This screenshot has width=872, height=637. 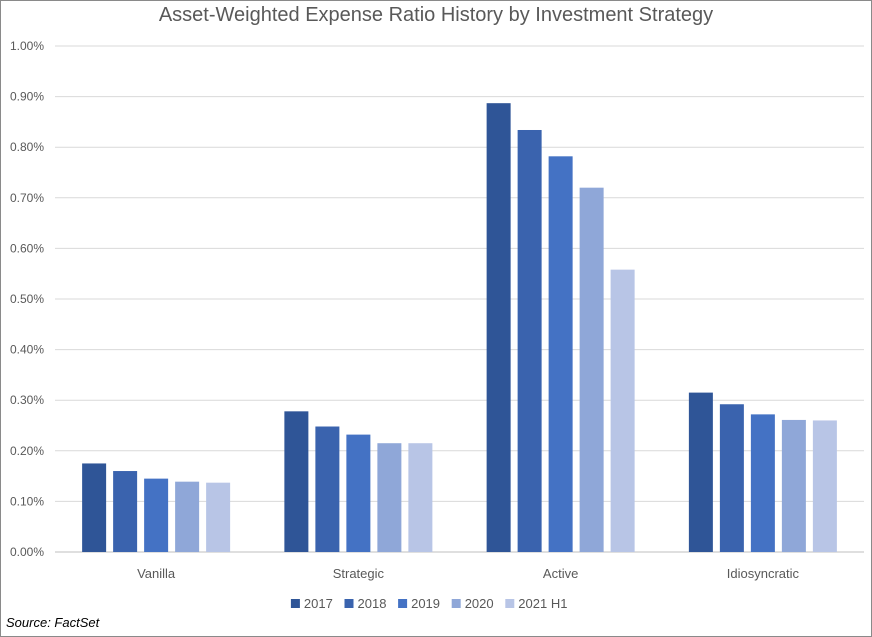 What do you see at coordinates (27, 46) in the screenshot?
I see `y-tick-label: 1.00%` at bounding box center [27, 46].